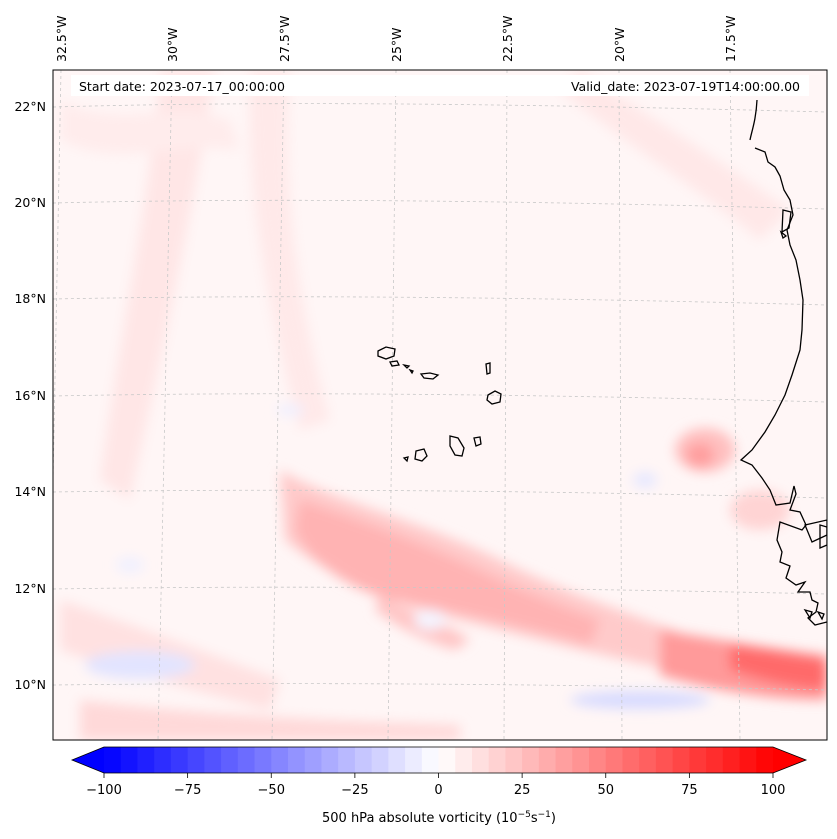 The height and width of the screenshot is (839, 837). I want to click on colorbar-tick-label: 25, so click(522, 790).